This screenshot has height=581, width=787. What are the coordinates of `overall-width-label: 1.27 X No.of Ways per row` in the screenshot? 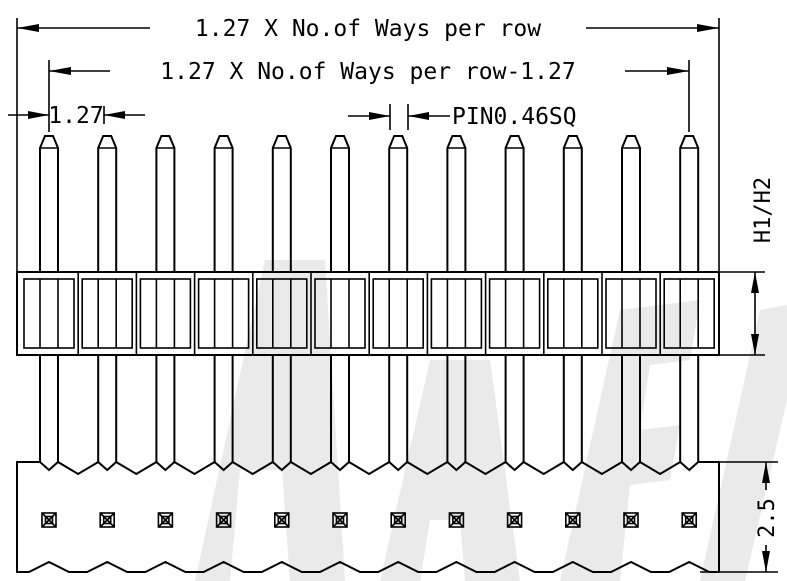 It's located at (368, 29).